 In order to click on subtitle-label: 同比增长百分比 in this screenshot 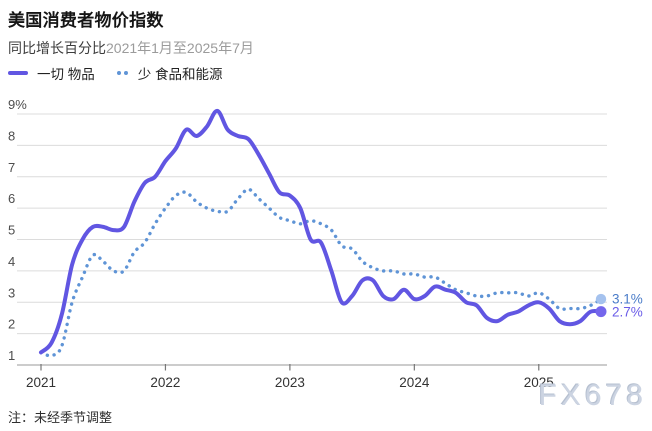, I will do `click(57, 48)`.